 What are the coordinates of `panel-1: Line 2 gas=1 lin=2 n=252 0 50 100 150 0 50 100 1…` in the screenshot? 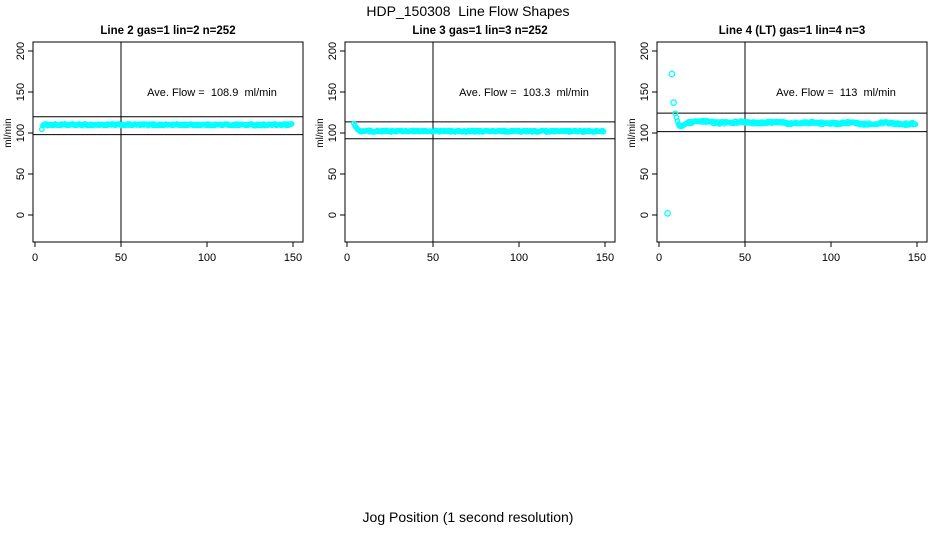 It's located at (153, 144).